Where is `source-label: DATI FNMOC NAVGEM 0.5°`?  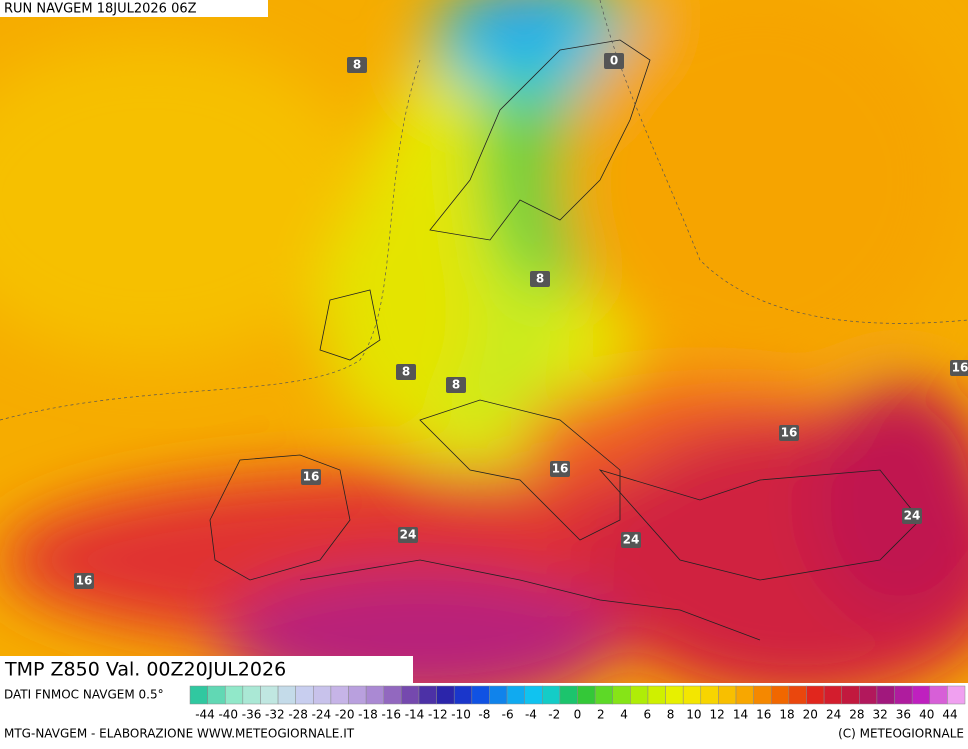 source-label: DATI FNMOC NAVGEM 0.5° is located at coordinates (84, 695).